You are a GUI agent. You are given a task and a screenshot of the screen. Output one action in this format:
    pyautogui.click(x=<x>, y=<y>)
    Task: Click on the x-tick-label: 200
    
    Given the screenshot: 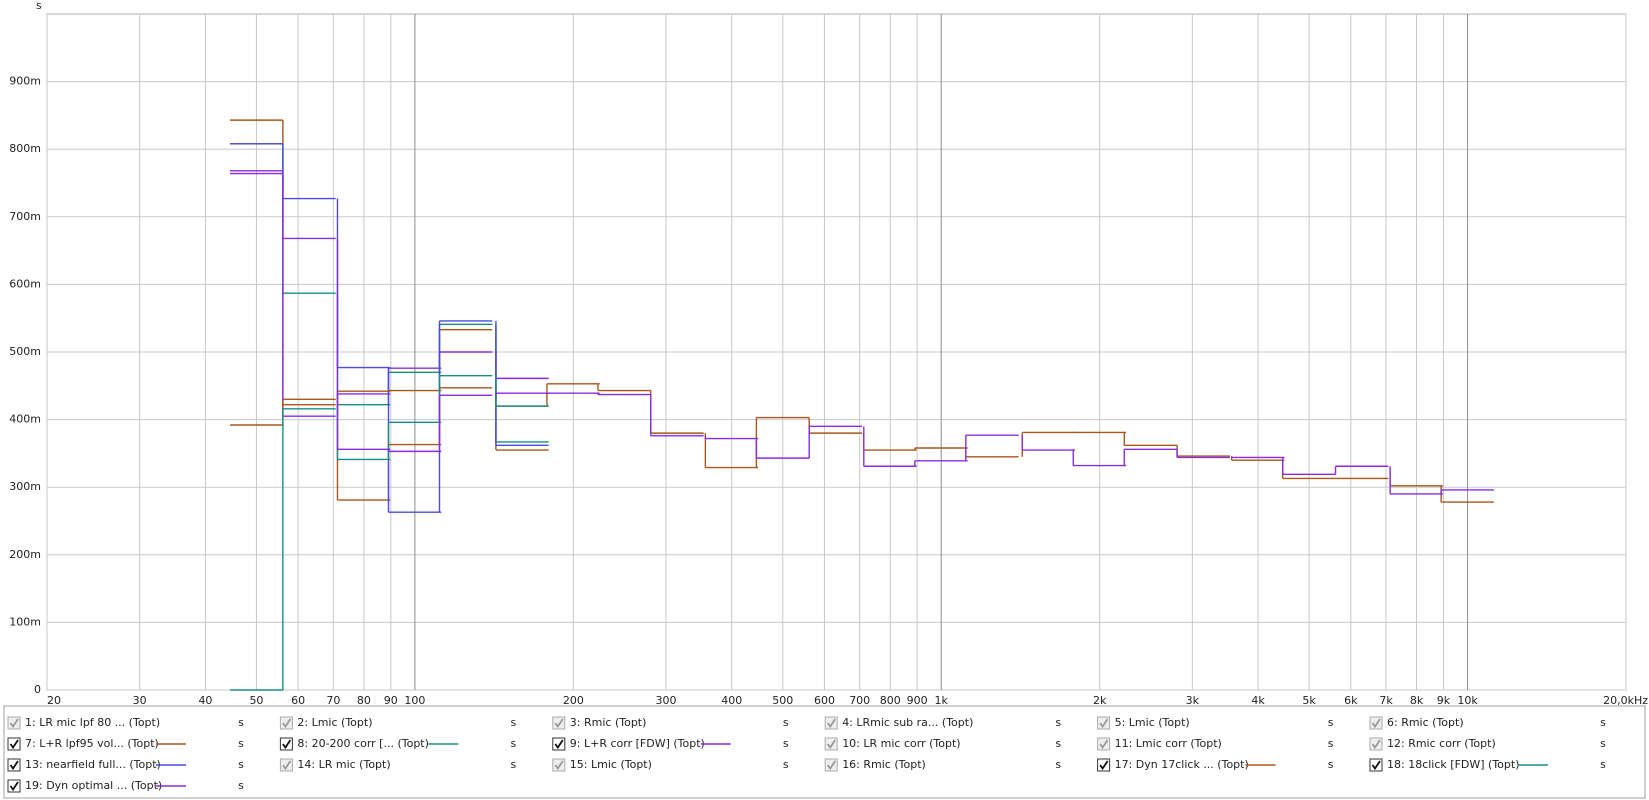 What is the action you would take?
    pyautogui.click(x=573, y=700)
    